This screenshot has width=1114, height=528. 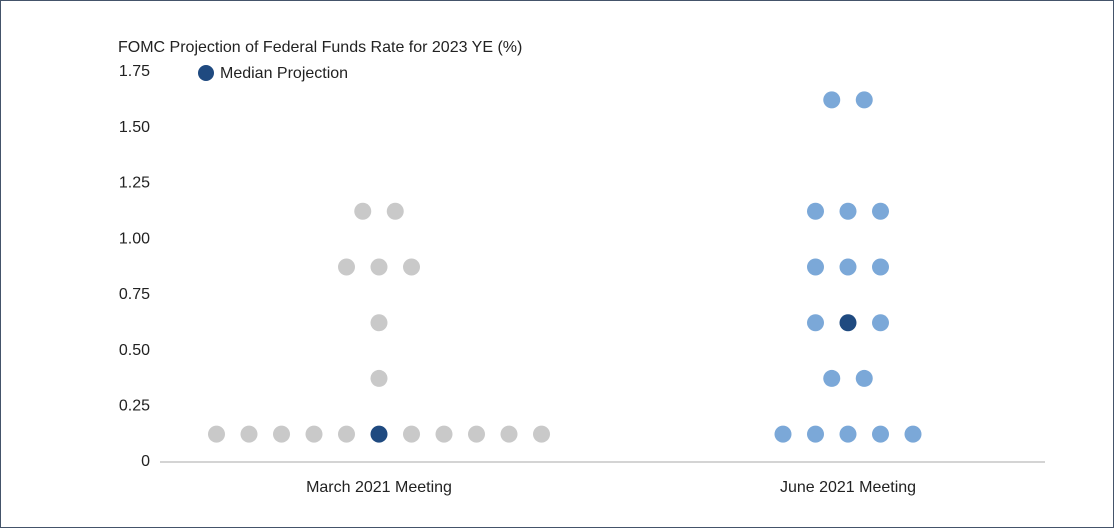 What do you see at coordinates (134, 406) in the screenshot?
I see `y-tick-label: 0.25` at bounding box center [134, 406].